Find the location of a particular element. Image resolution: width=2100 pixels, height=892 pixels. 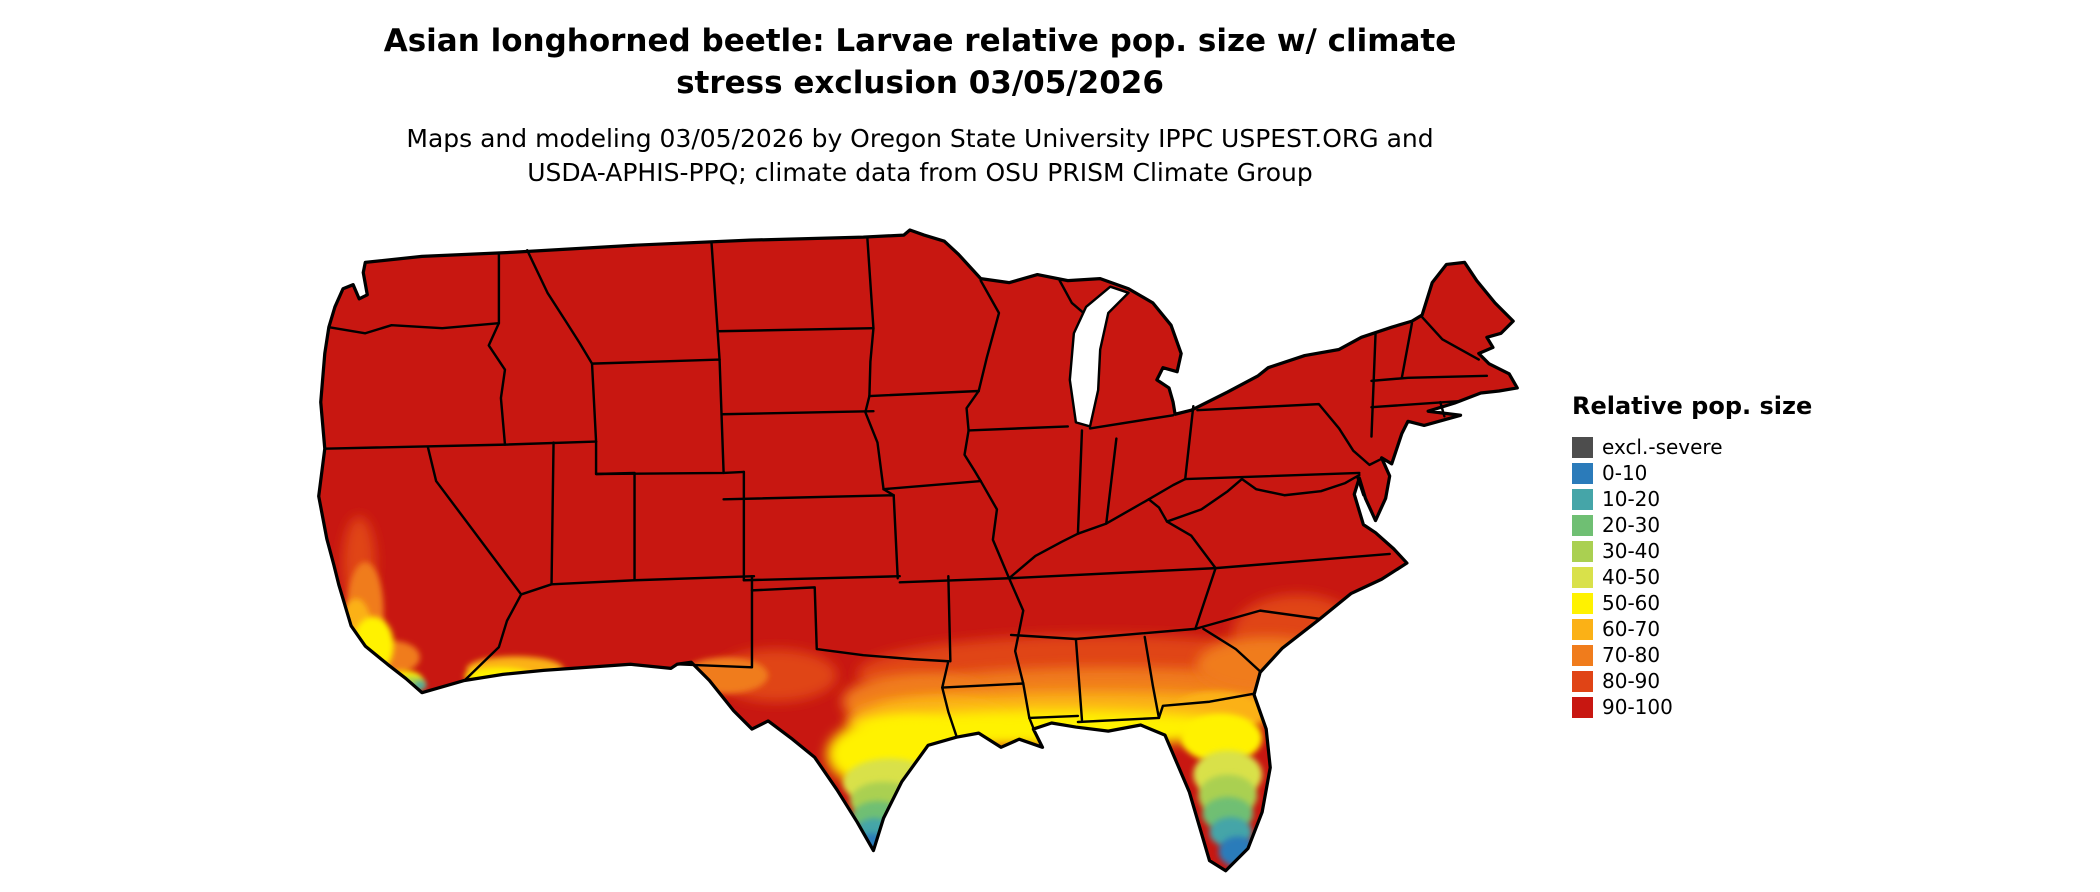

legend-item: 50-60 is located at coordinates (1702, 603).